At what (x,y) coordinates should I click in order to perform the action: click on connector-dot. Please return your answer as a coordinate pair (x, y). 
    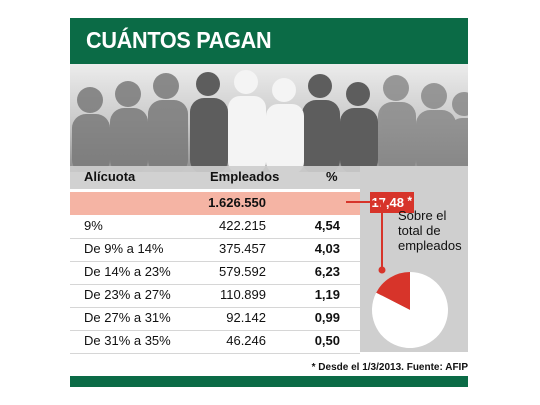
    Looking at the image, I should click on (382, 270).